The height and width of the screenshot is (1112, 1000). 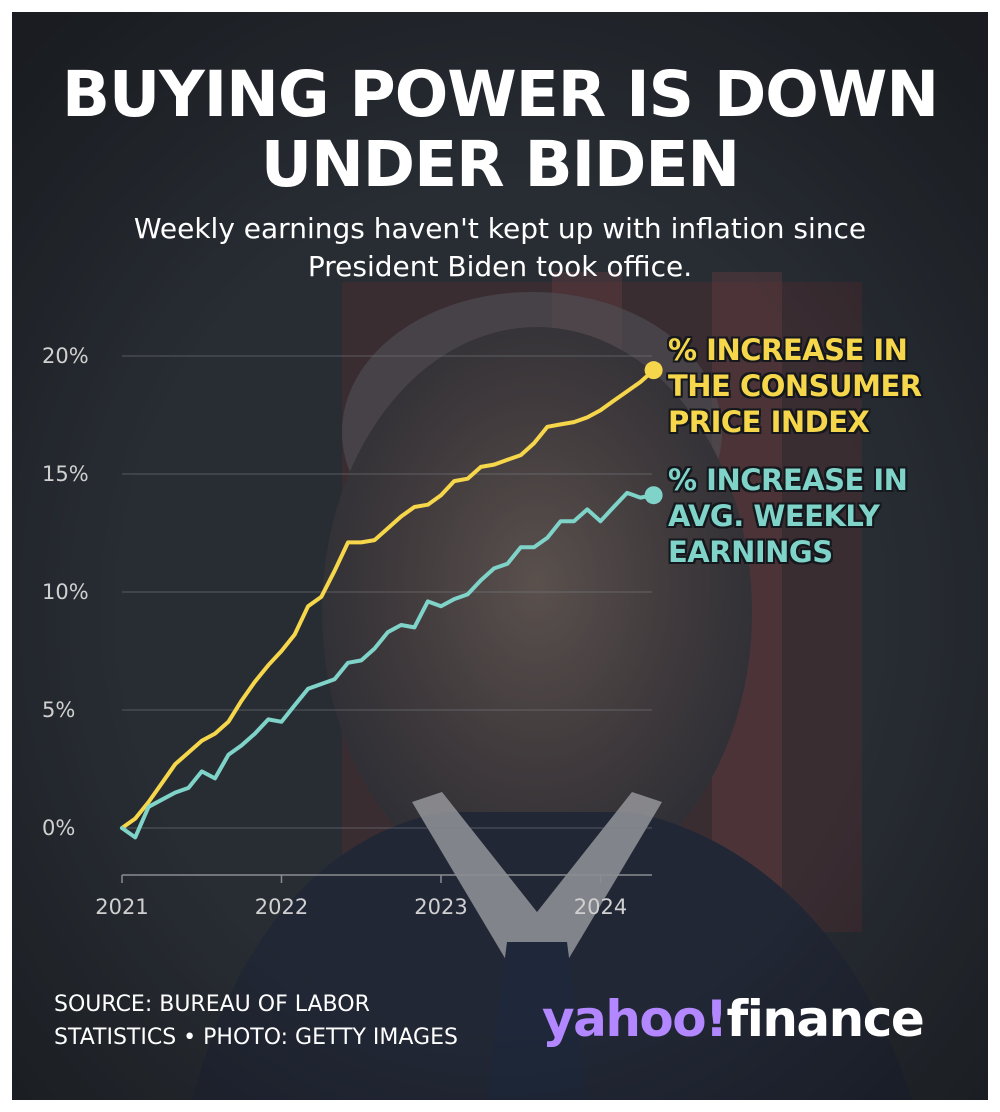 I want to click on yahoo-finance-logo: yahoo!finance, so click(x=733, y=1019).